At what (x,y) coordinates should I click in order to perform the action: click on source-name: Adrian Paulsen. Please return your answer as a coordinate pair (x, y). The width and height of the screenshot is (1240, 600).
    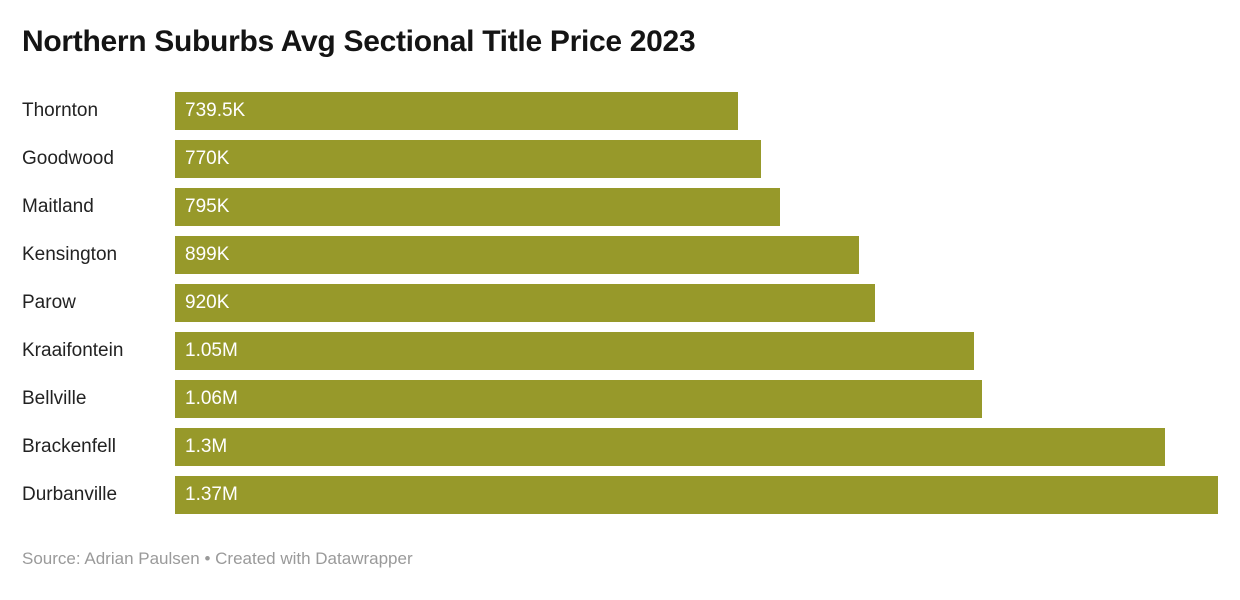
    Looking at the image, I should click on (142, 558).